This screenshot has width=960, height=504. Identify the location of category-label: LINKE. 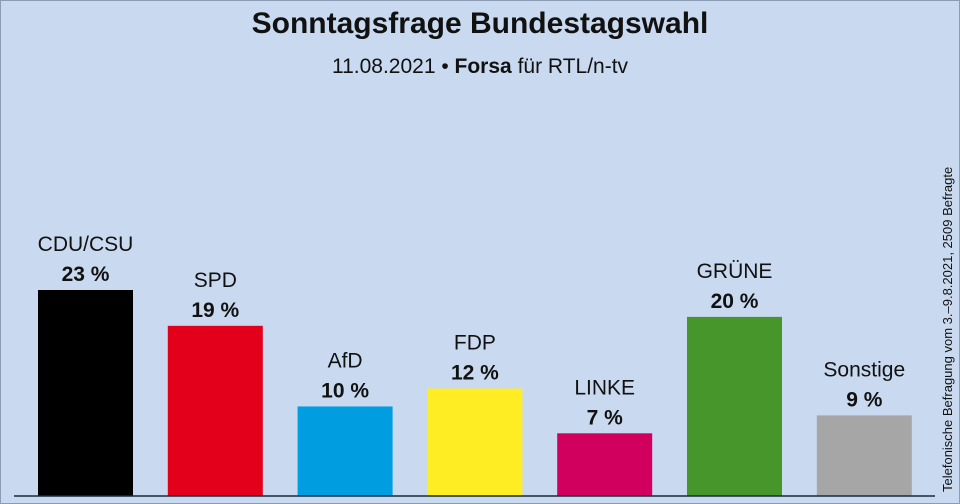
(604, 387).